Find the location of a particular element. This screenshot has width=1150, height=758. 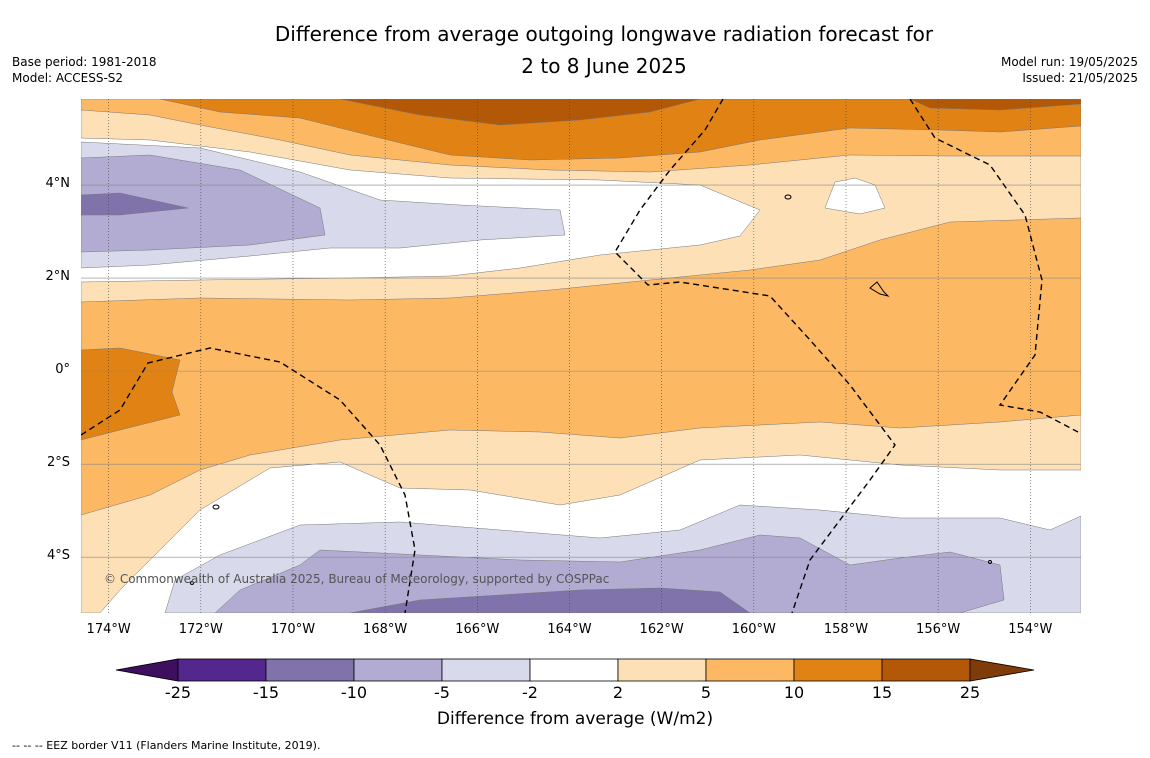

colorbar-tick-label: 25 is located at coordinates (970, 692).